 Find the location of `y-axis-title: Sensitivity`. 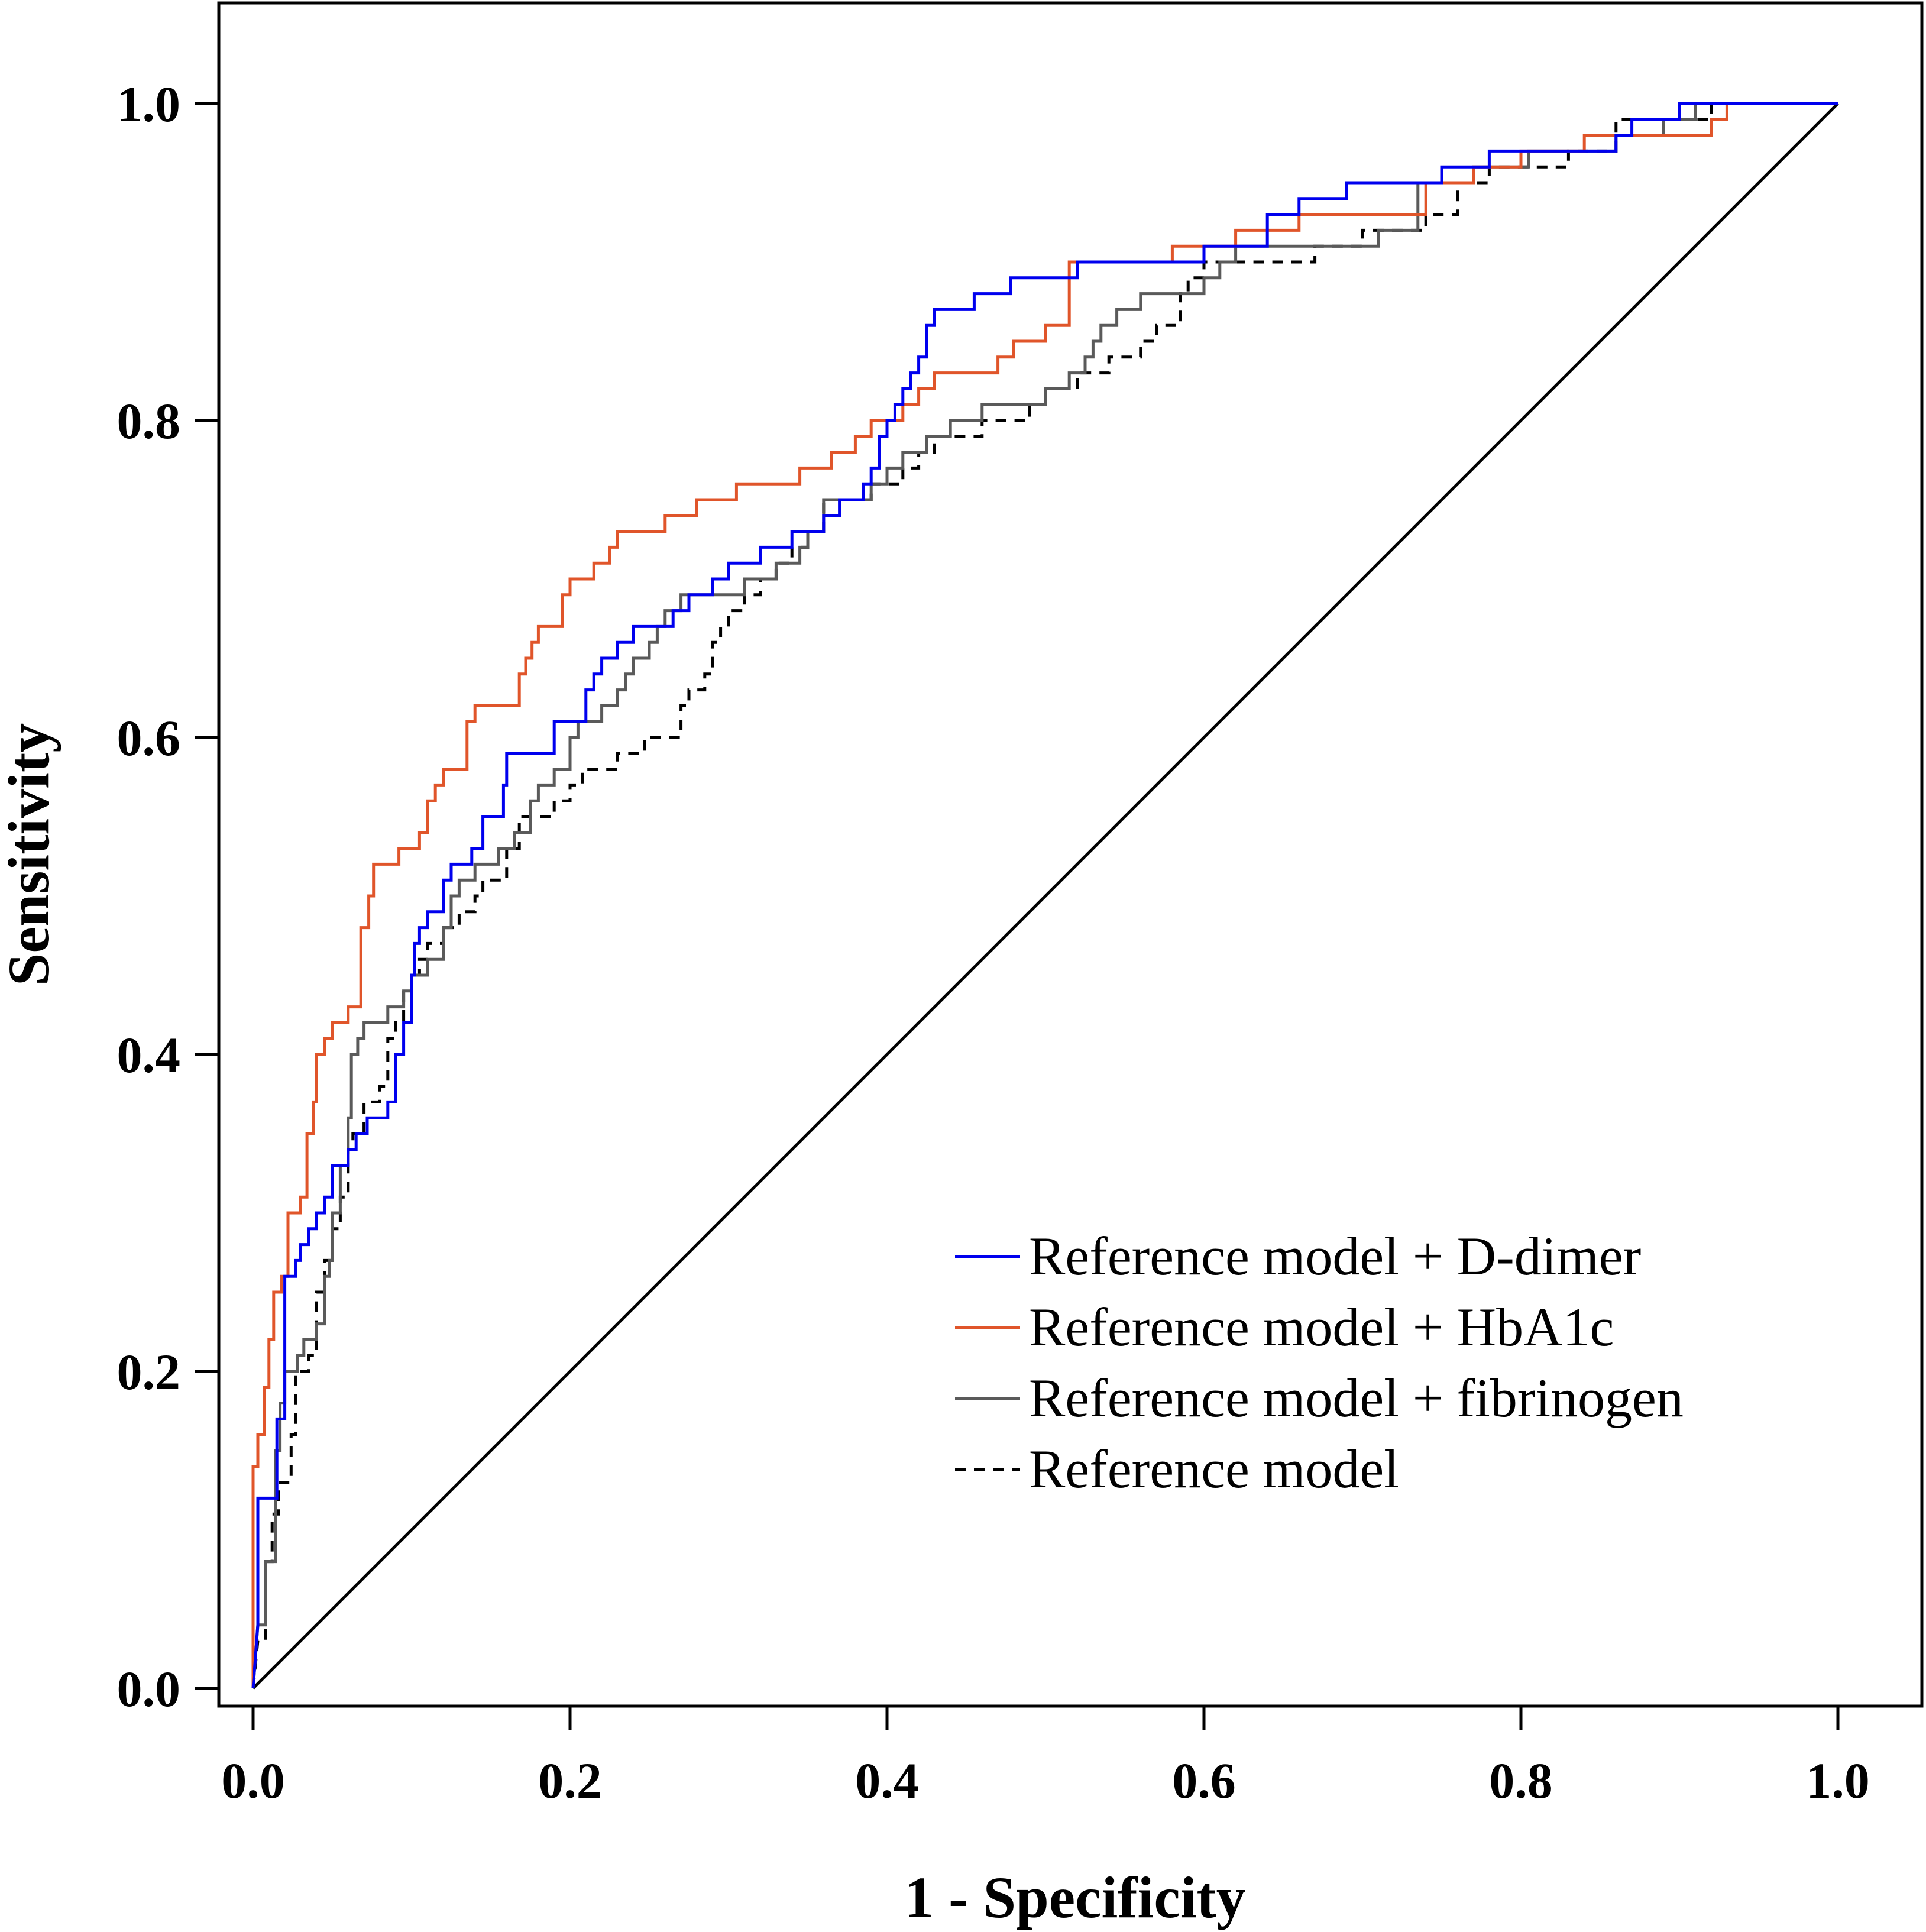

y-axis-title: Sensitivity is located at coordinates (31, 855).